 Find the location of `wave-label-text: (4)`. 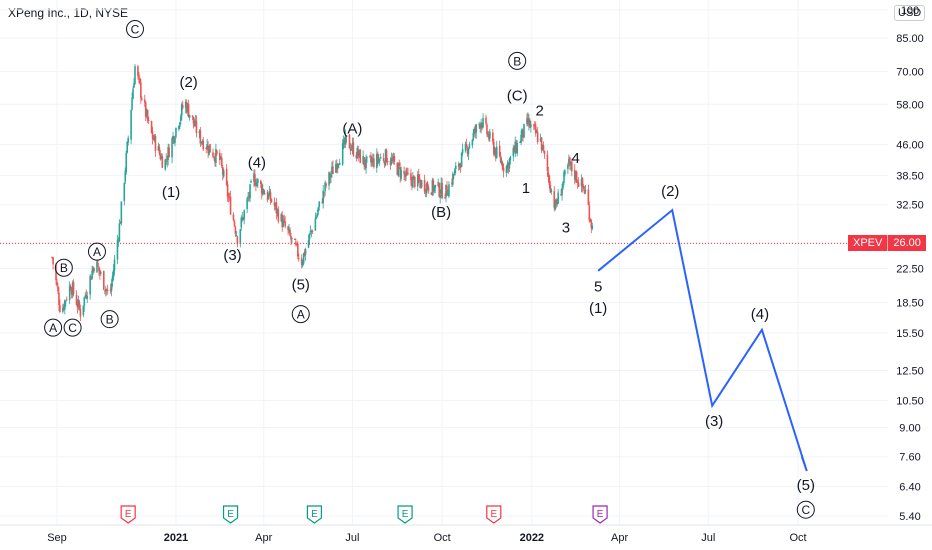

wave-label-text: (4) is located at coordinates (257, 162).